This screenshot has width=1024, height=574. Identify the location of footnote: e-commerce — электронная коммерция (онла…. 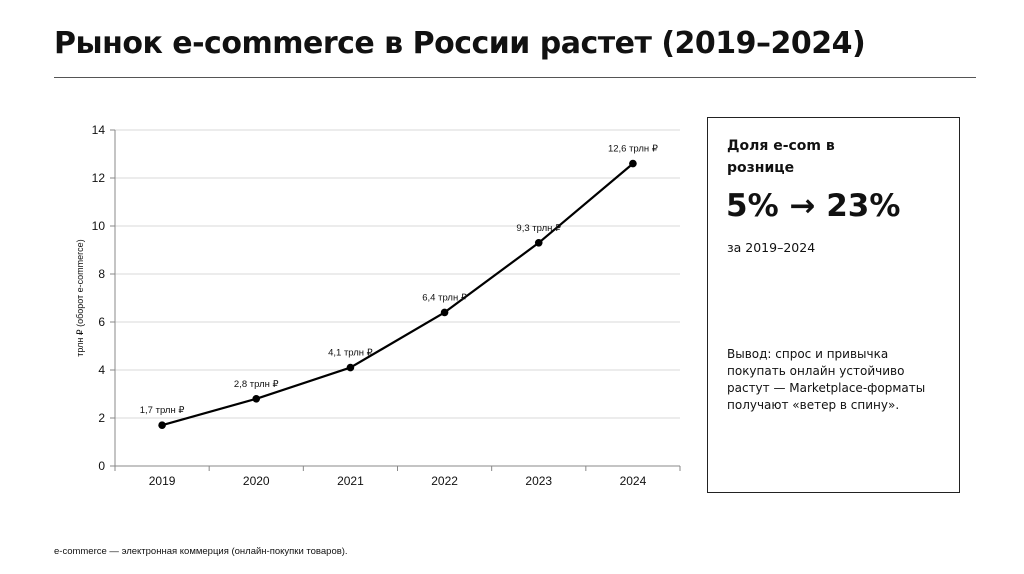
(201, 551).